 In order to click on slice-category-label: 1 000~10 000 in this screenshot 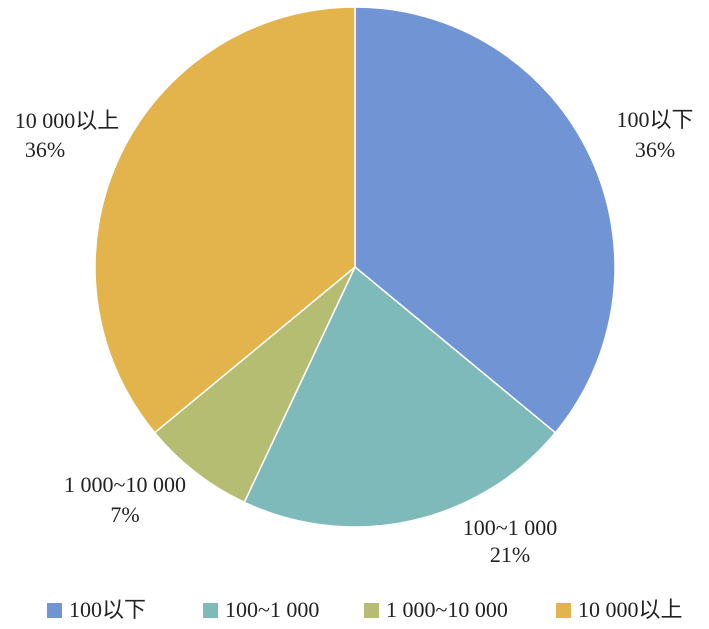, I will do `click(125, 484)`.